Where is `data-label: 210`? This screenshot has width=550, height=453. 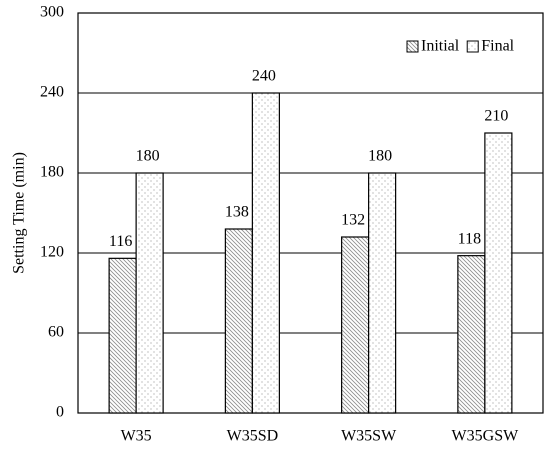
data-label: 210 is located at coordinates (496, 116).